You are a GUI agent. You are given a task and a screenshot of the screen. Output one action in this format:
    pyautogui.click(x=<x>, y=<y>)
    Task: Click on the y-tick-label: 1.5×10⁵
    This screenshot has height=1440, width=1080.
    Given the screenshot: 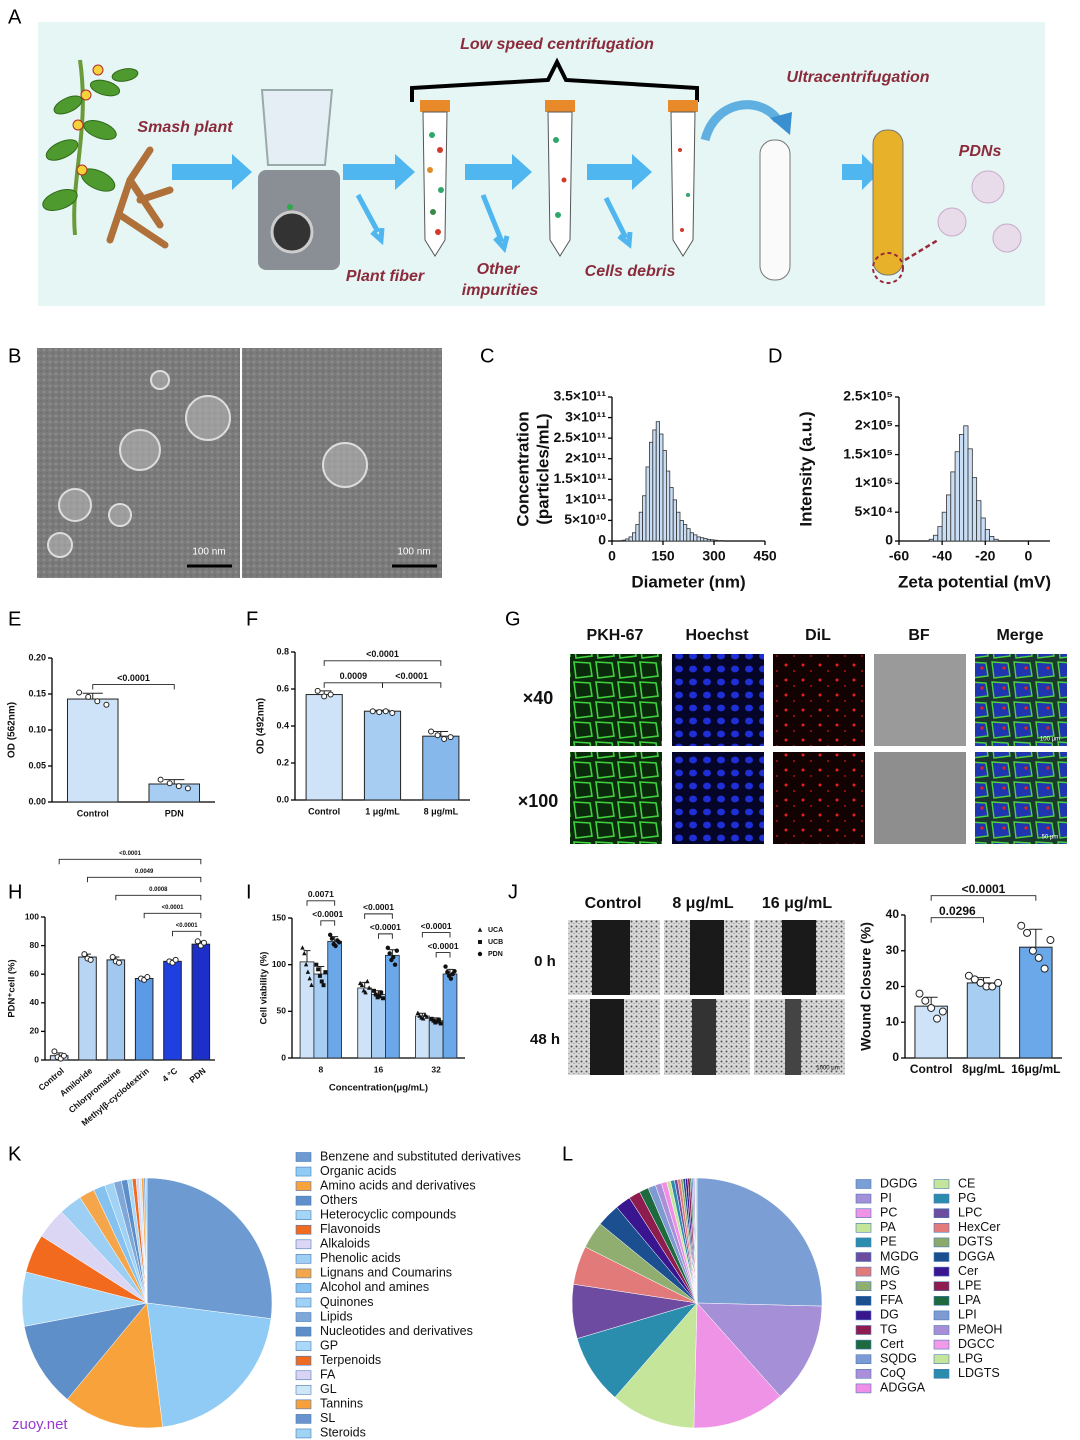 What is the action you would take?
    pyautogui.click(x=868, y=453)
    